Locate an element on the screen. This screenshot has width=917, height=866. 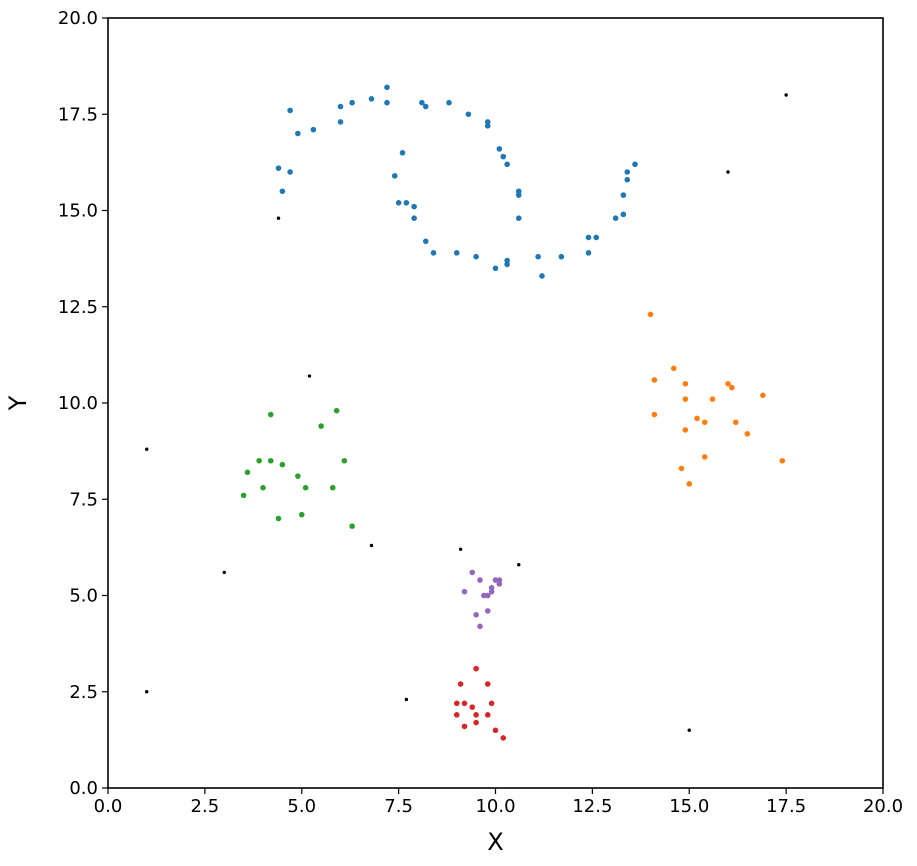
x-axis-label: X is located at coordinates (495, 842).